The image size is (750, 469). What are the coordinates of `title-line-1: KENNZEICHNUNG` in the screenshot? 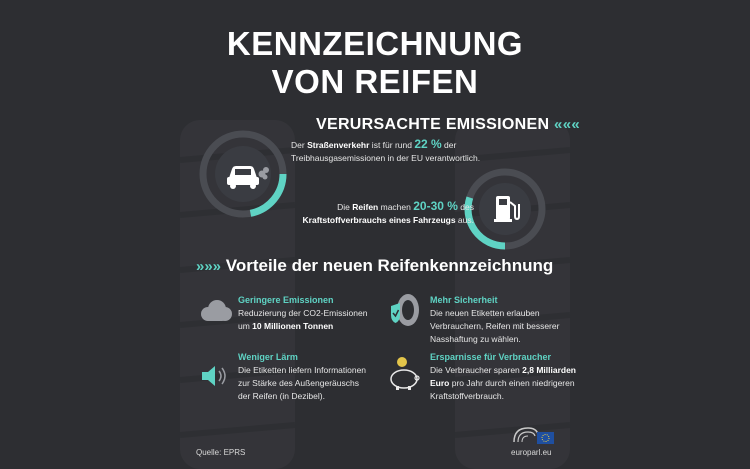 It's located at (375, 43).